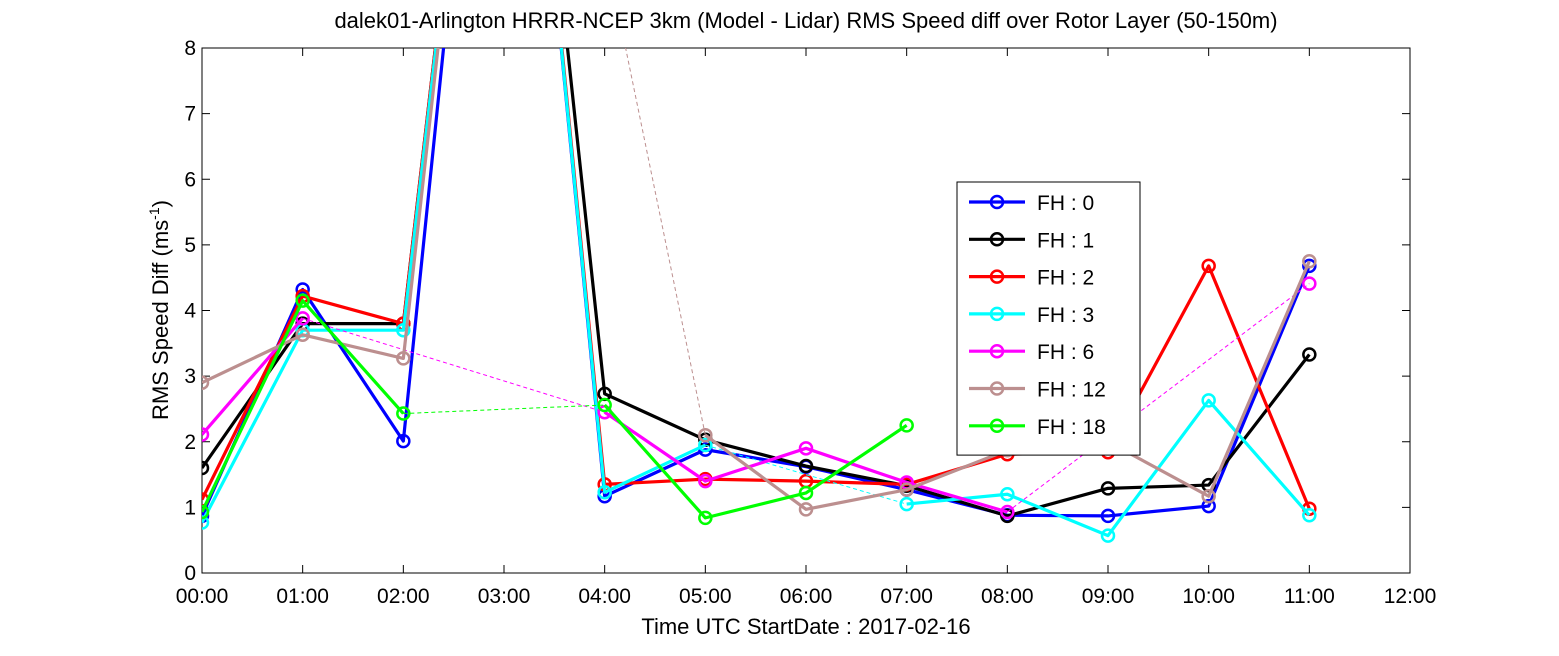 Image resolution: width=1559 pixels, height=656 pixels. I want to click on y-tick-label: 1, so click(190, 507).